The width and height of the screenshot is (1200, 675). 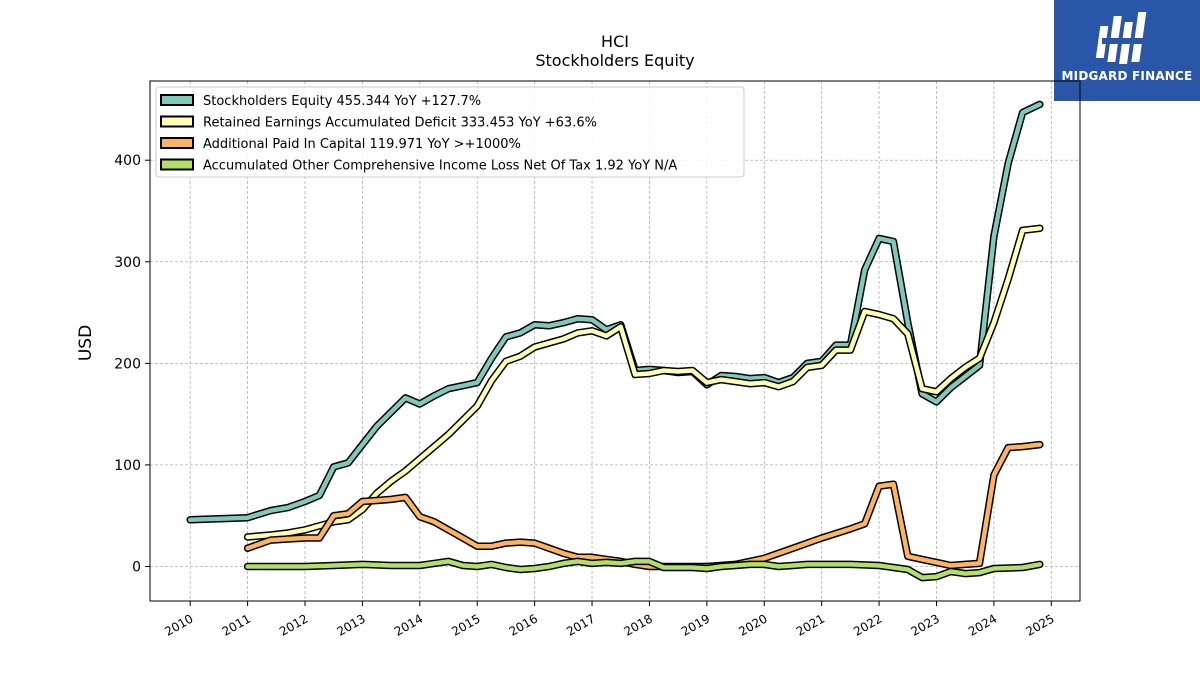 What do you see at coordinates (408, 624) in the screenshot?
I see `x-tick-label: 2014` at bounding box center [408, 624].